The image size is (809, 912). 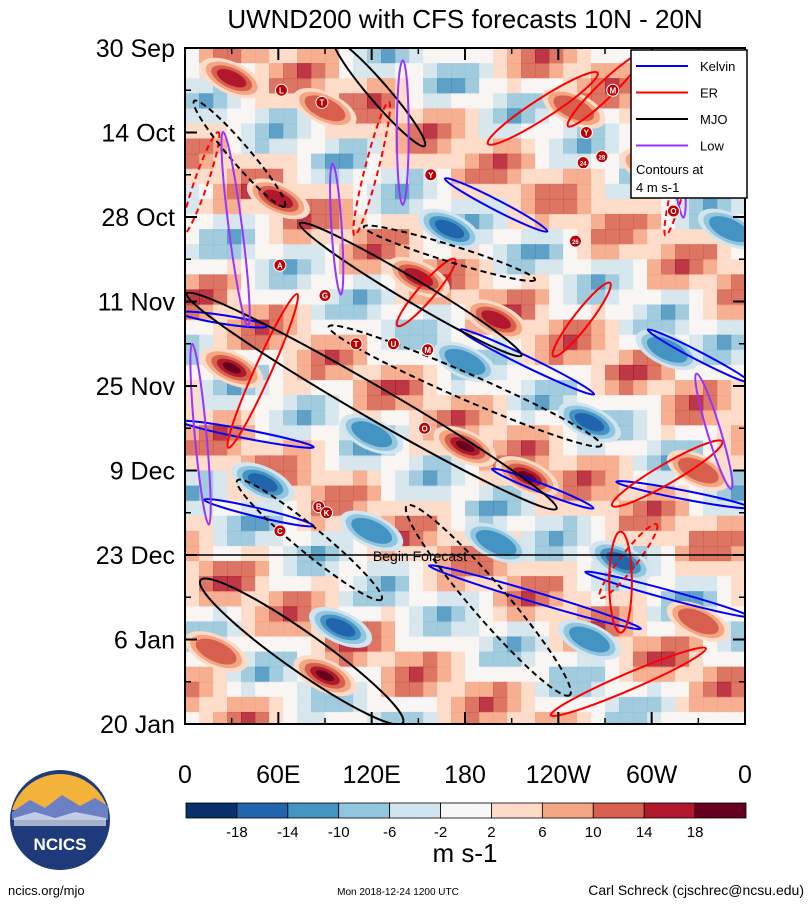 I want to click on legend: Kelvin ER MJO Low Contours at 4 m s-1, so click(x=689, y=124).